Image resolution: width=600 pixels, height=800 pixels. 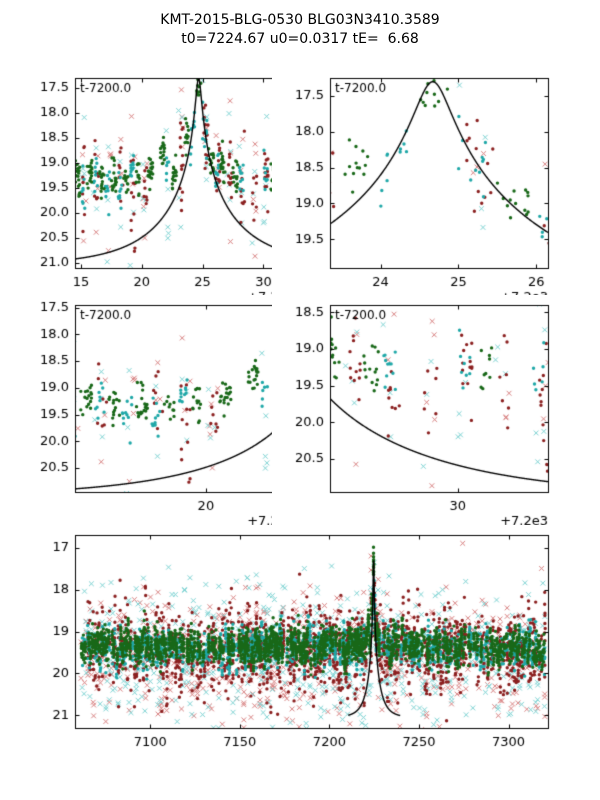 I want to click on panel-middle-left-rising, so click(x=161, y=411).